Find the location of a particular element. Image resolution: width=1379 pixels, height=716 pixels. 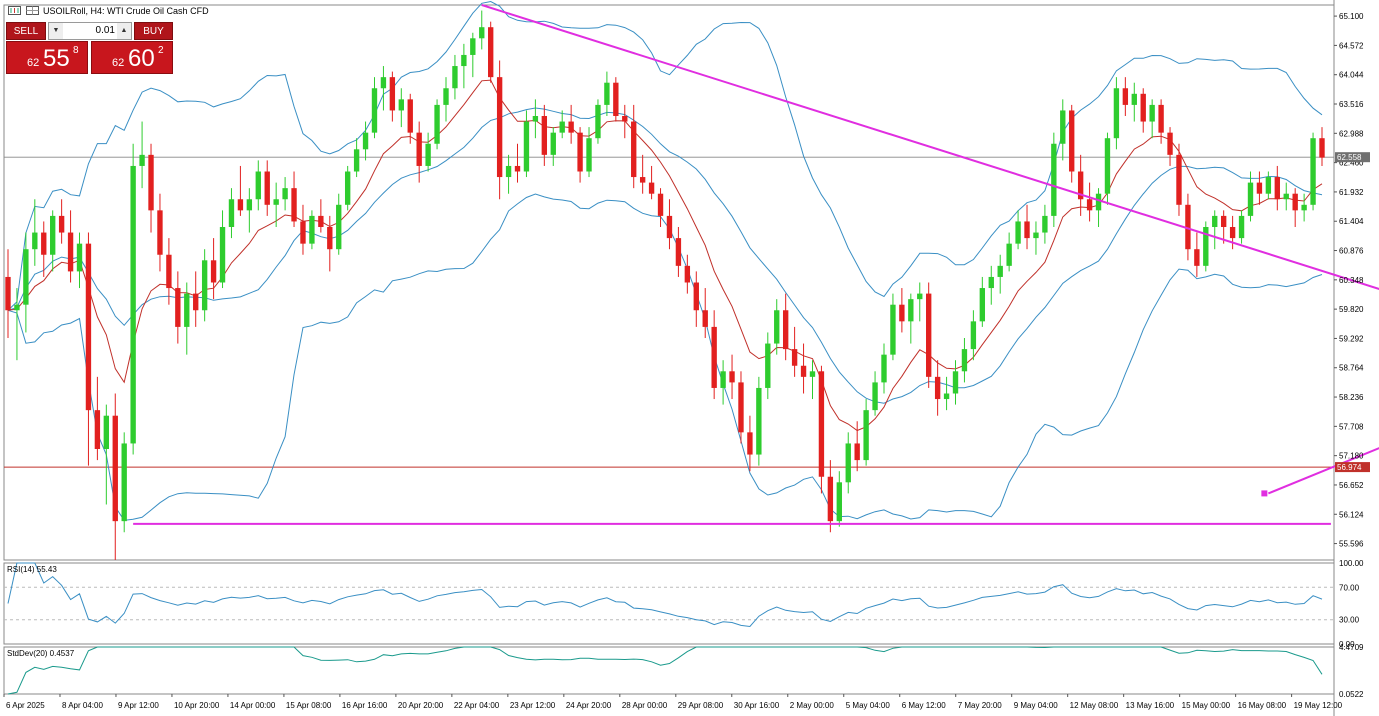

lot-size-value: 0.01 is located at coordinates (105, 30).